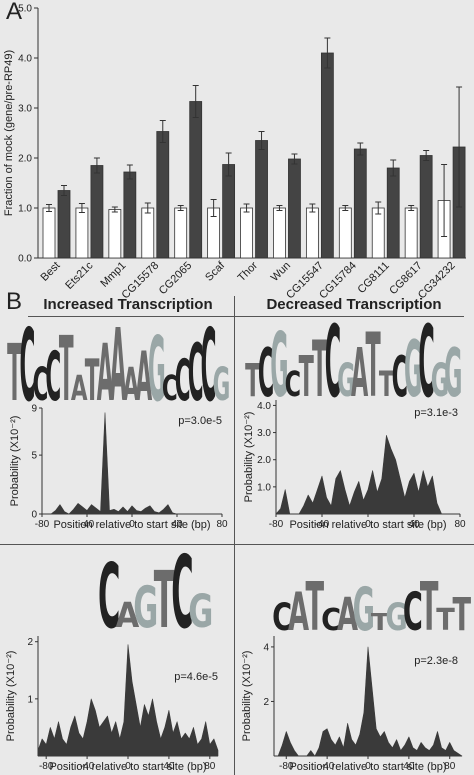 This screenshot has width=474, height=775. I want to click on bar-chart-y-tick-label: 0.0, so click(25, 259).